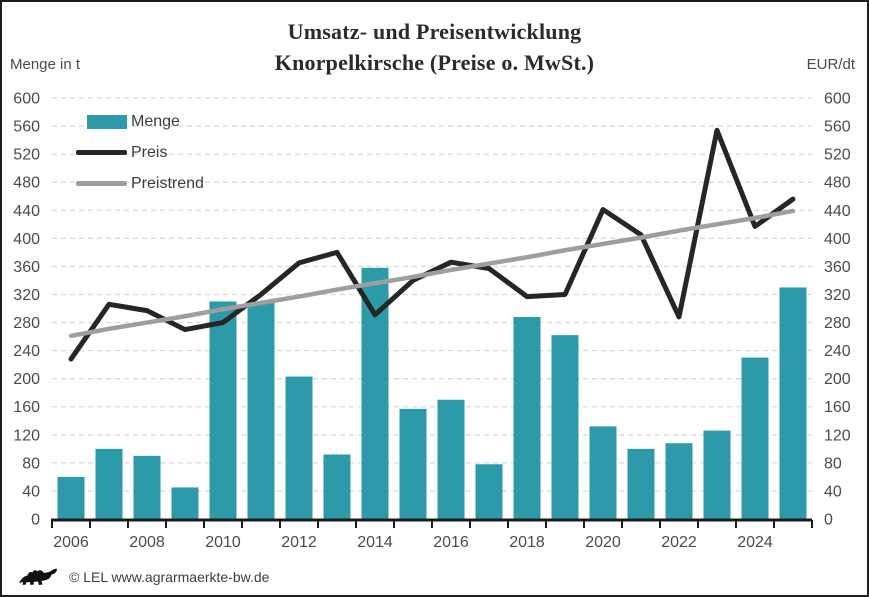 Image resolution: width=869 pixels, height=597 pixels. I want to click on y-tick-label-left: 160, so click(26, 407).